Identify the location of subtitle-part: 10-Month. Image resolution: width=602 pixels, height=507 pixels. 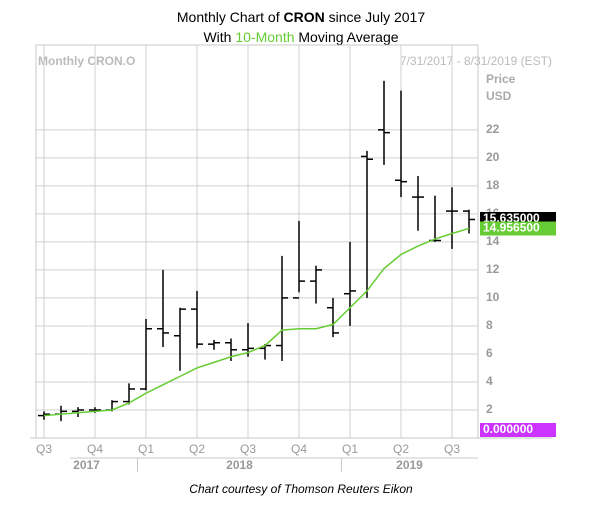
(264, 37).